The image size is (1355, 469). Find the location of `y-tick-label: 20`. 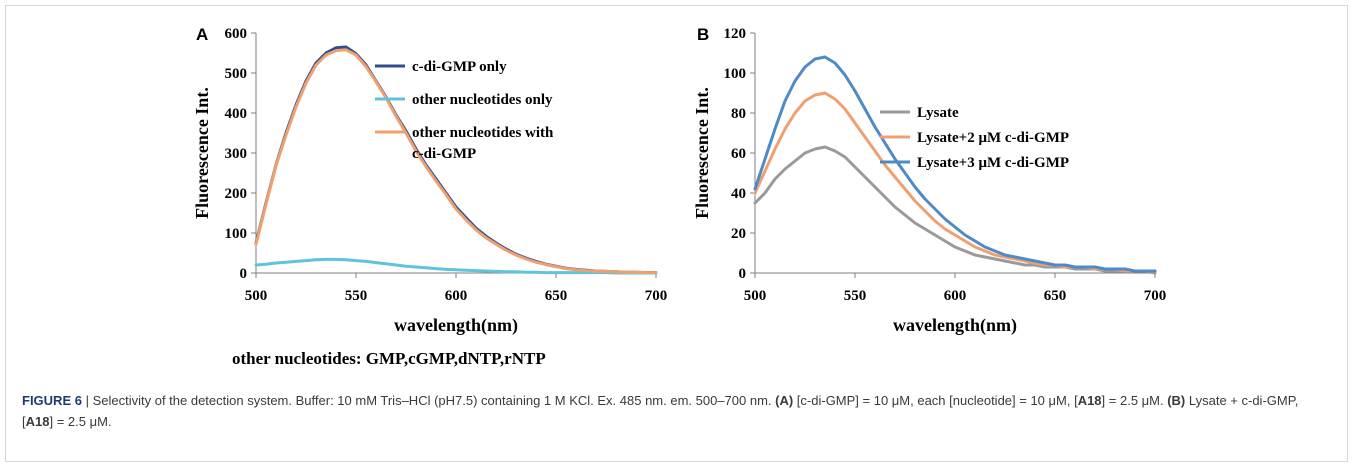

y-tick-label: 20 is located at coordinates (738, 234).